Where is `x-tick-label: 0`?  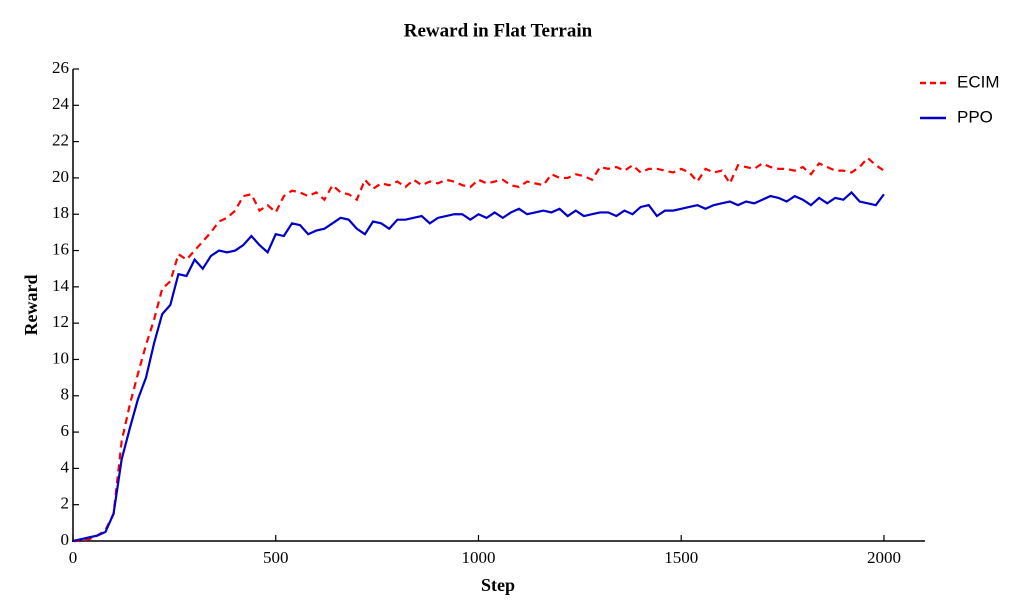 x-tick-label: 0 is located at coordinates (73, 557).